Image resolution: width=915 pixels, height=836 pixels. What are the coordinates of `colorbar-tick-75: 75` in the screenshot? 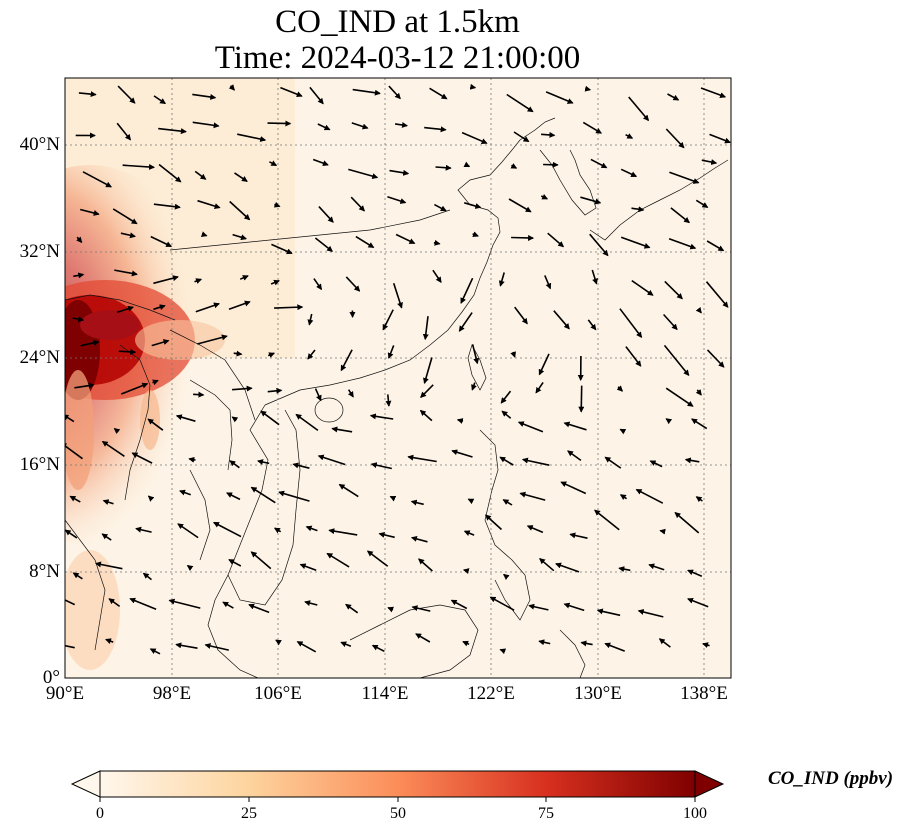 It's located at (546, 813).